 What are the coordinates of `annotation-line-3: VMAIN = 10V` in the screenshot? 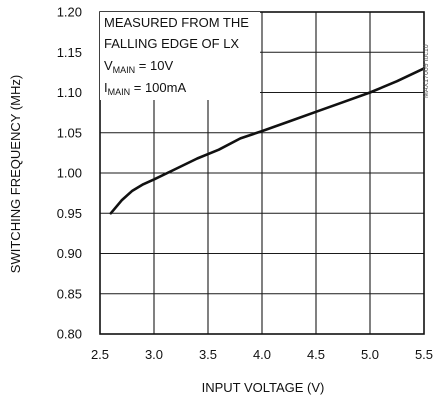 It's located at (138, 66).